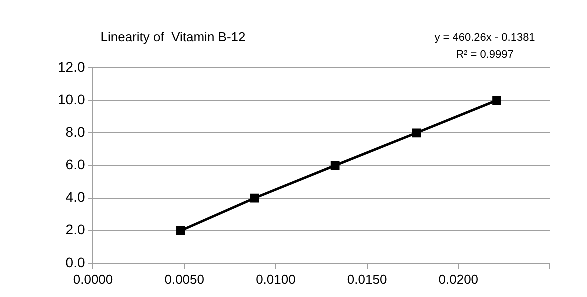 This screenshot has width=587, height=297. What do you see at coordinates (93, 279) in the screenshot?
I see `x-tick-label: 0.0000` at bounding box center [93, 279].